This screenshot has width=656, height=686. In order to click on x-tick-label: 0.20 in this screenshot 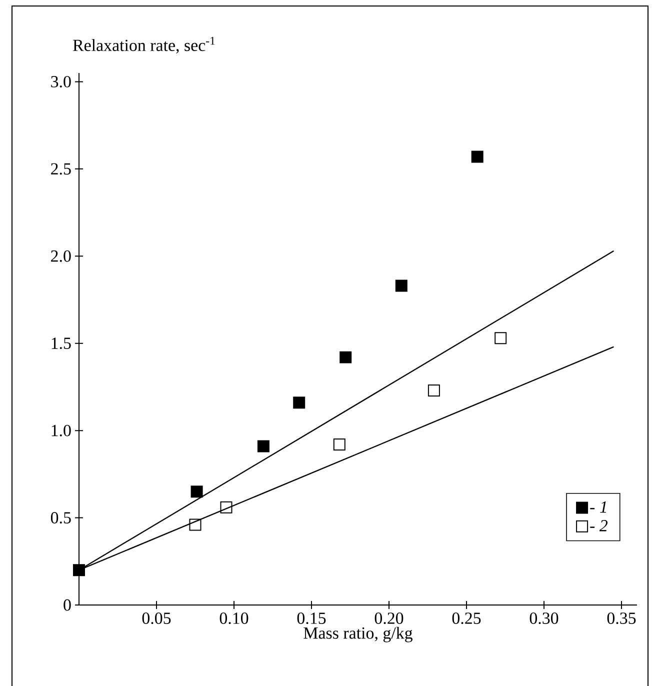, I will do `click(389, 618)`.